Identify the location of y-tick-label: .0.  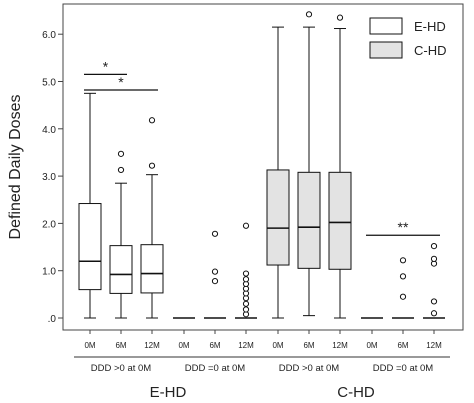
(52, 319).